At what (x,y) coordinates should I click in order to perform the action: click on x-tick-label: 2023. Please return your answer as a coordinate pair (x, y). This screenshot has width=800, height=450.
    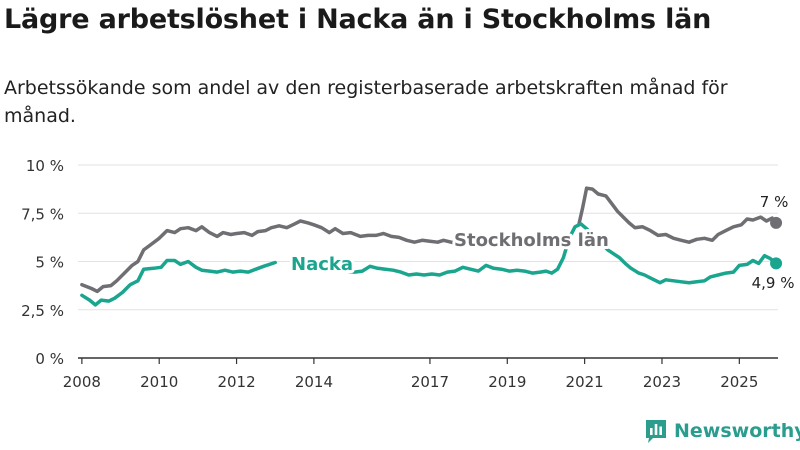
    Looking at the image, I should click on (662, 382).